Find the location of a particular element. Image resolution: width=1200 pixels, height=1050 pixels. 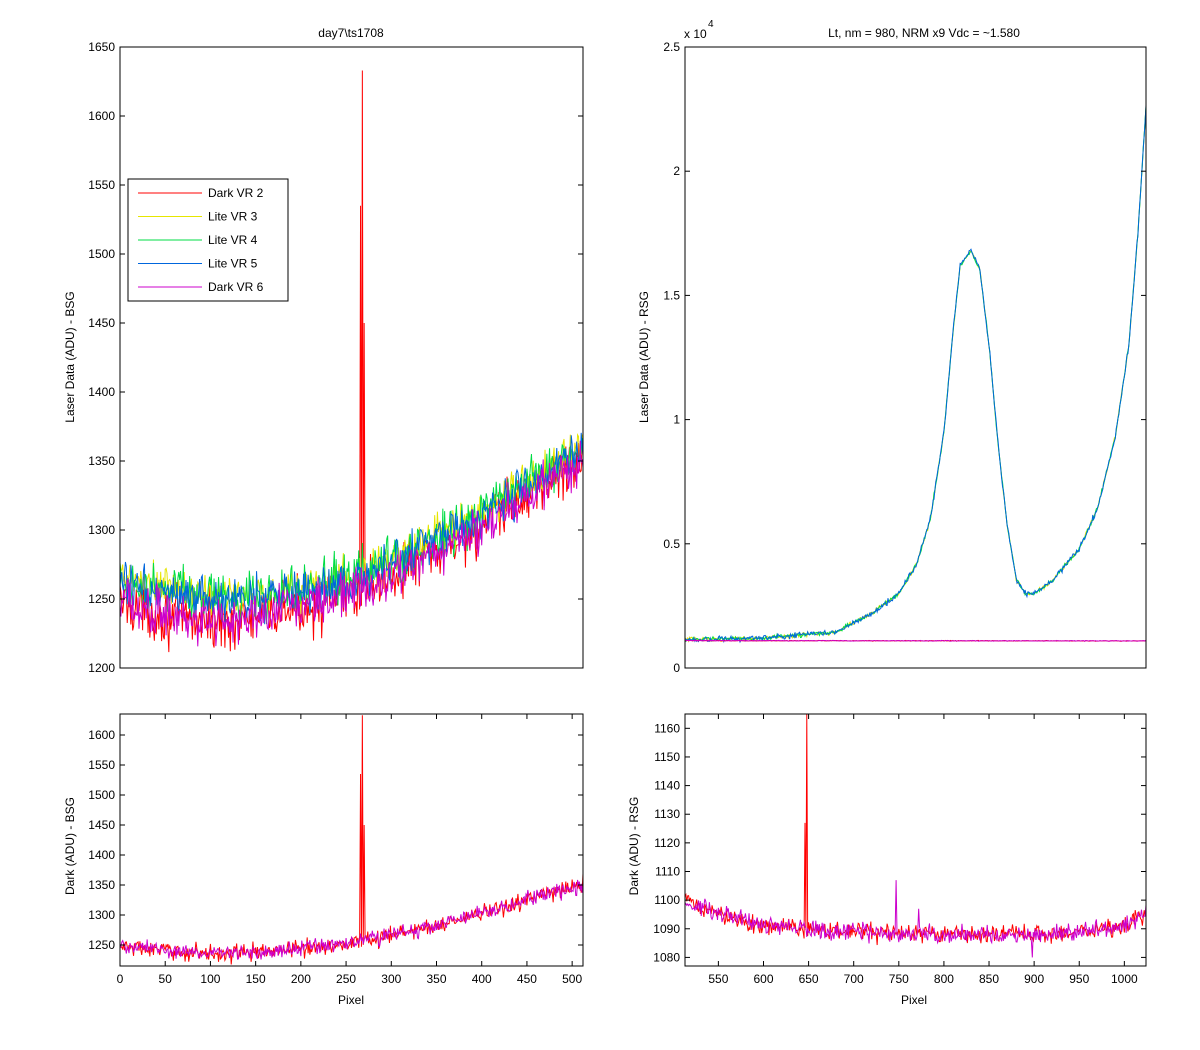

dark-rsg-frame is located at coordinates (915, 840).